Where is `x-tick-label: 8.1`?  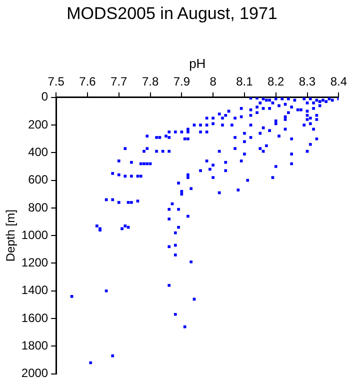 x-tick-label: 8.1 is located at coordinates (245, 81).